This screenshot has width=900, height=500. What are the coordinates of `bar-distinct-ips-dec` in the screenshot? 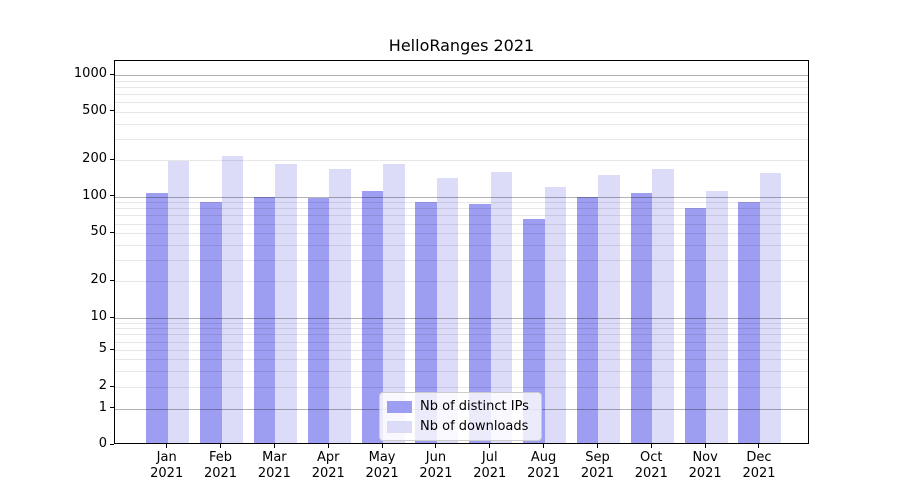 It's located at (749, 322).